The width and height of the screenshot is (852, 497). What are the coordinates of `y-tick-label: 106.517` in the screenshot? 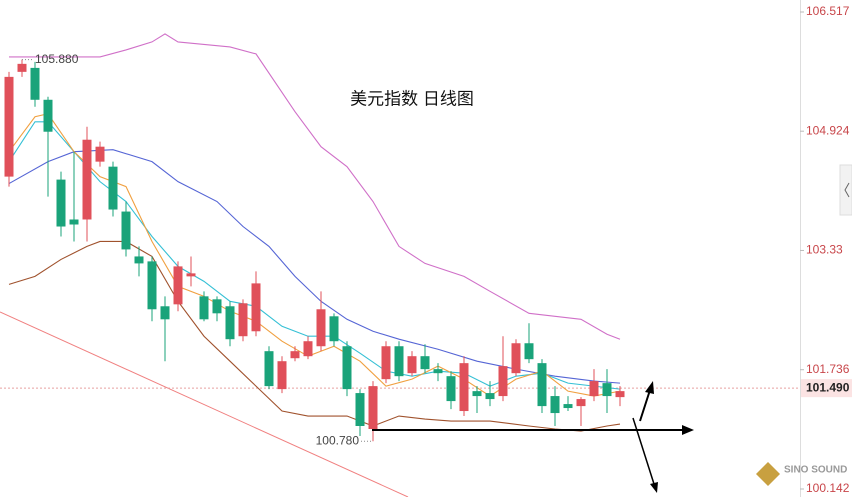 It's located at (828, 11).